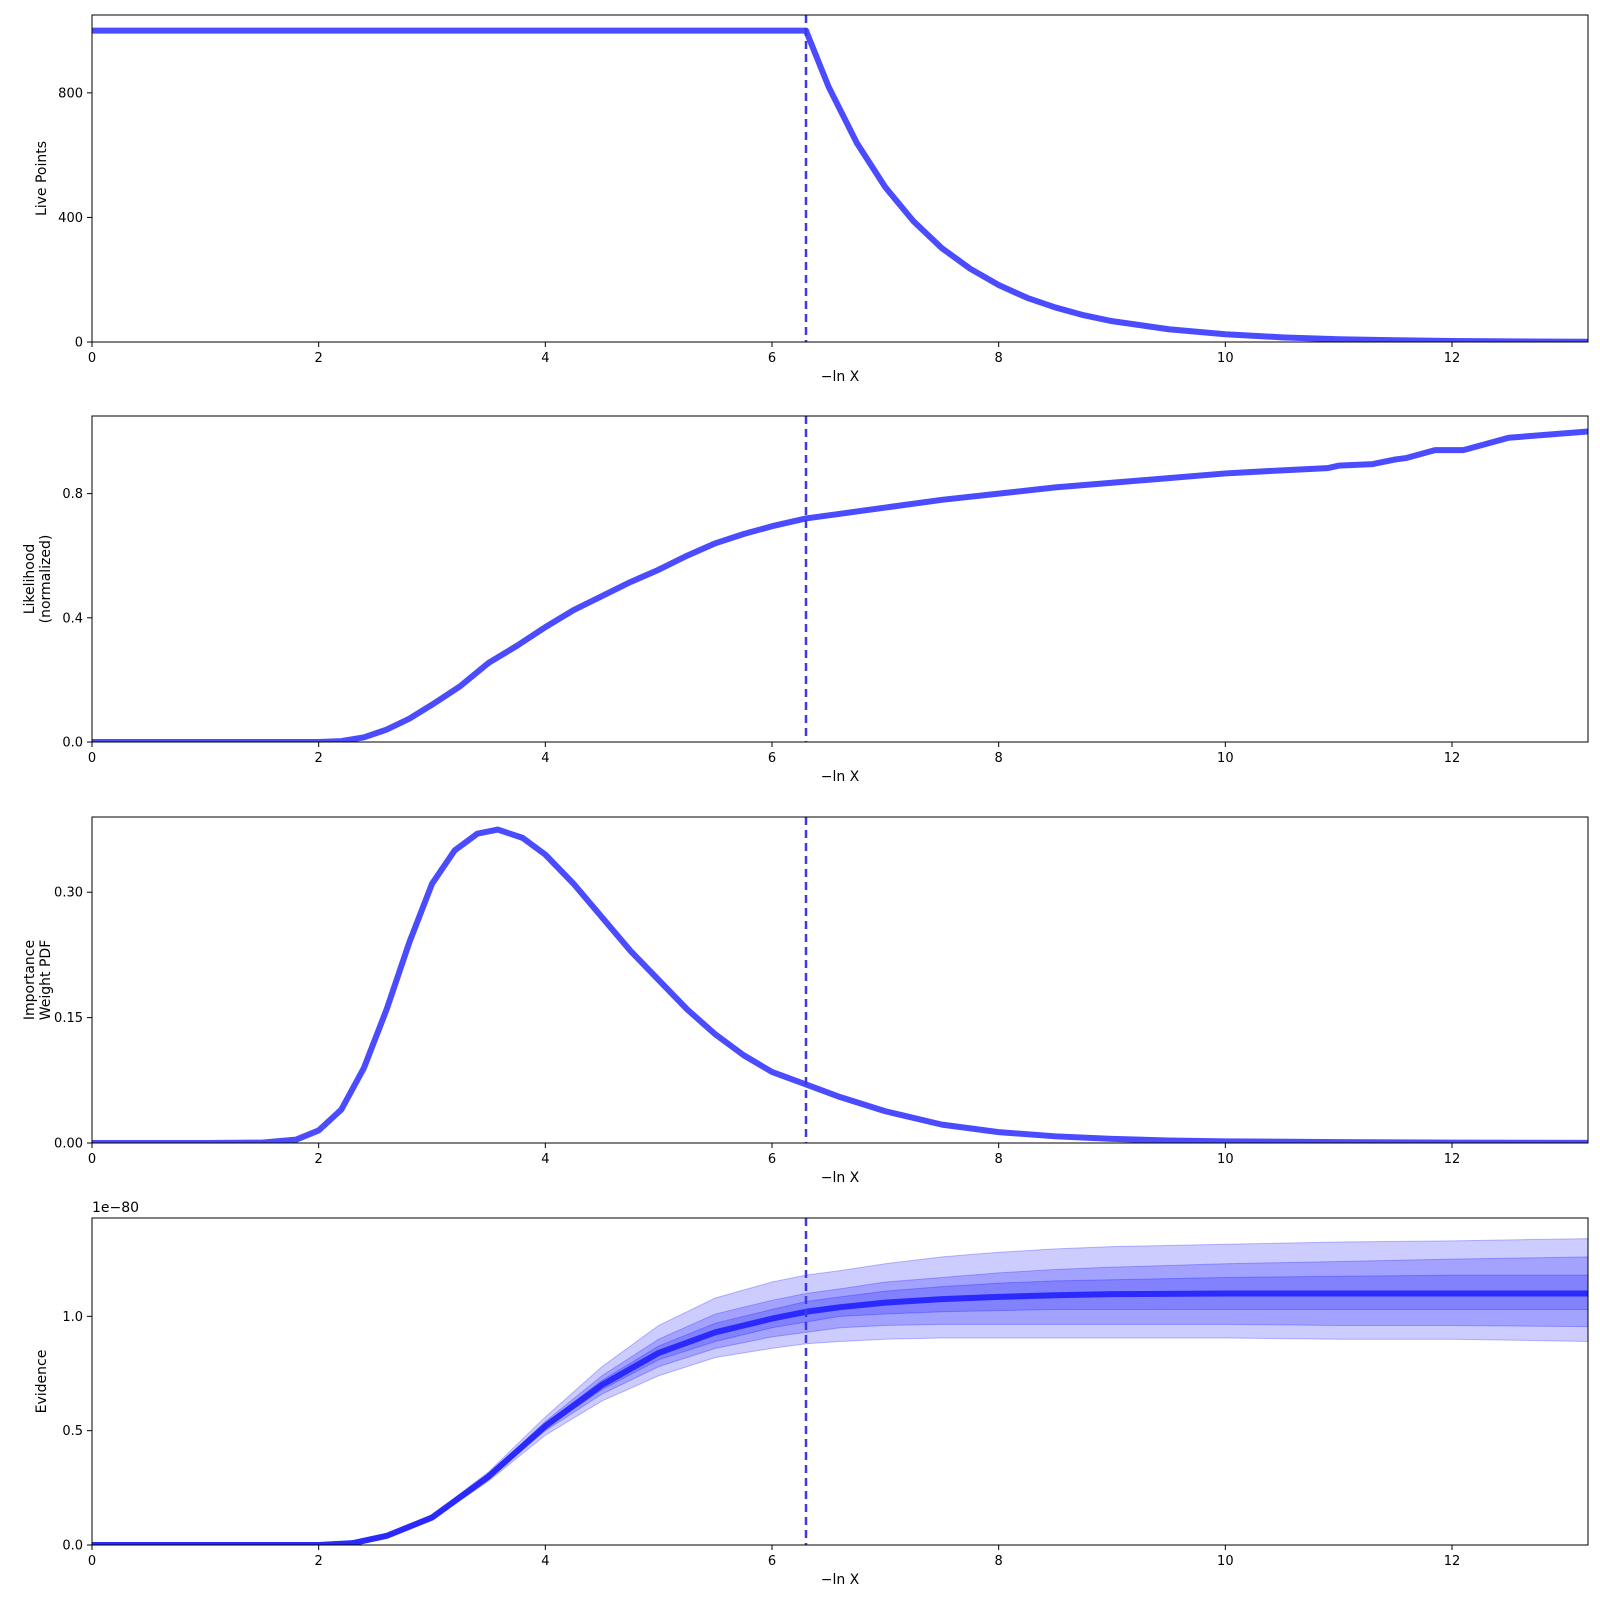 The width and height of the screenshot is (1600, 1600). I want to click on y-tick-label: 400, so click(70, 218).